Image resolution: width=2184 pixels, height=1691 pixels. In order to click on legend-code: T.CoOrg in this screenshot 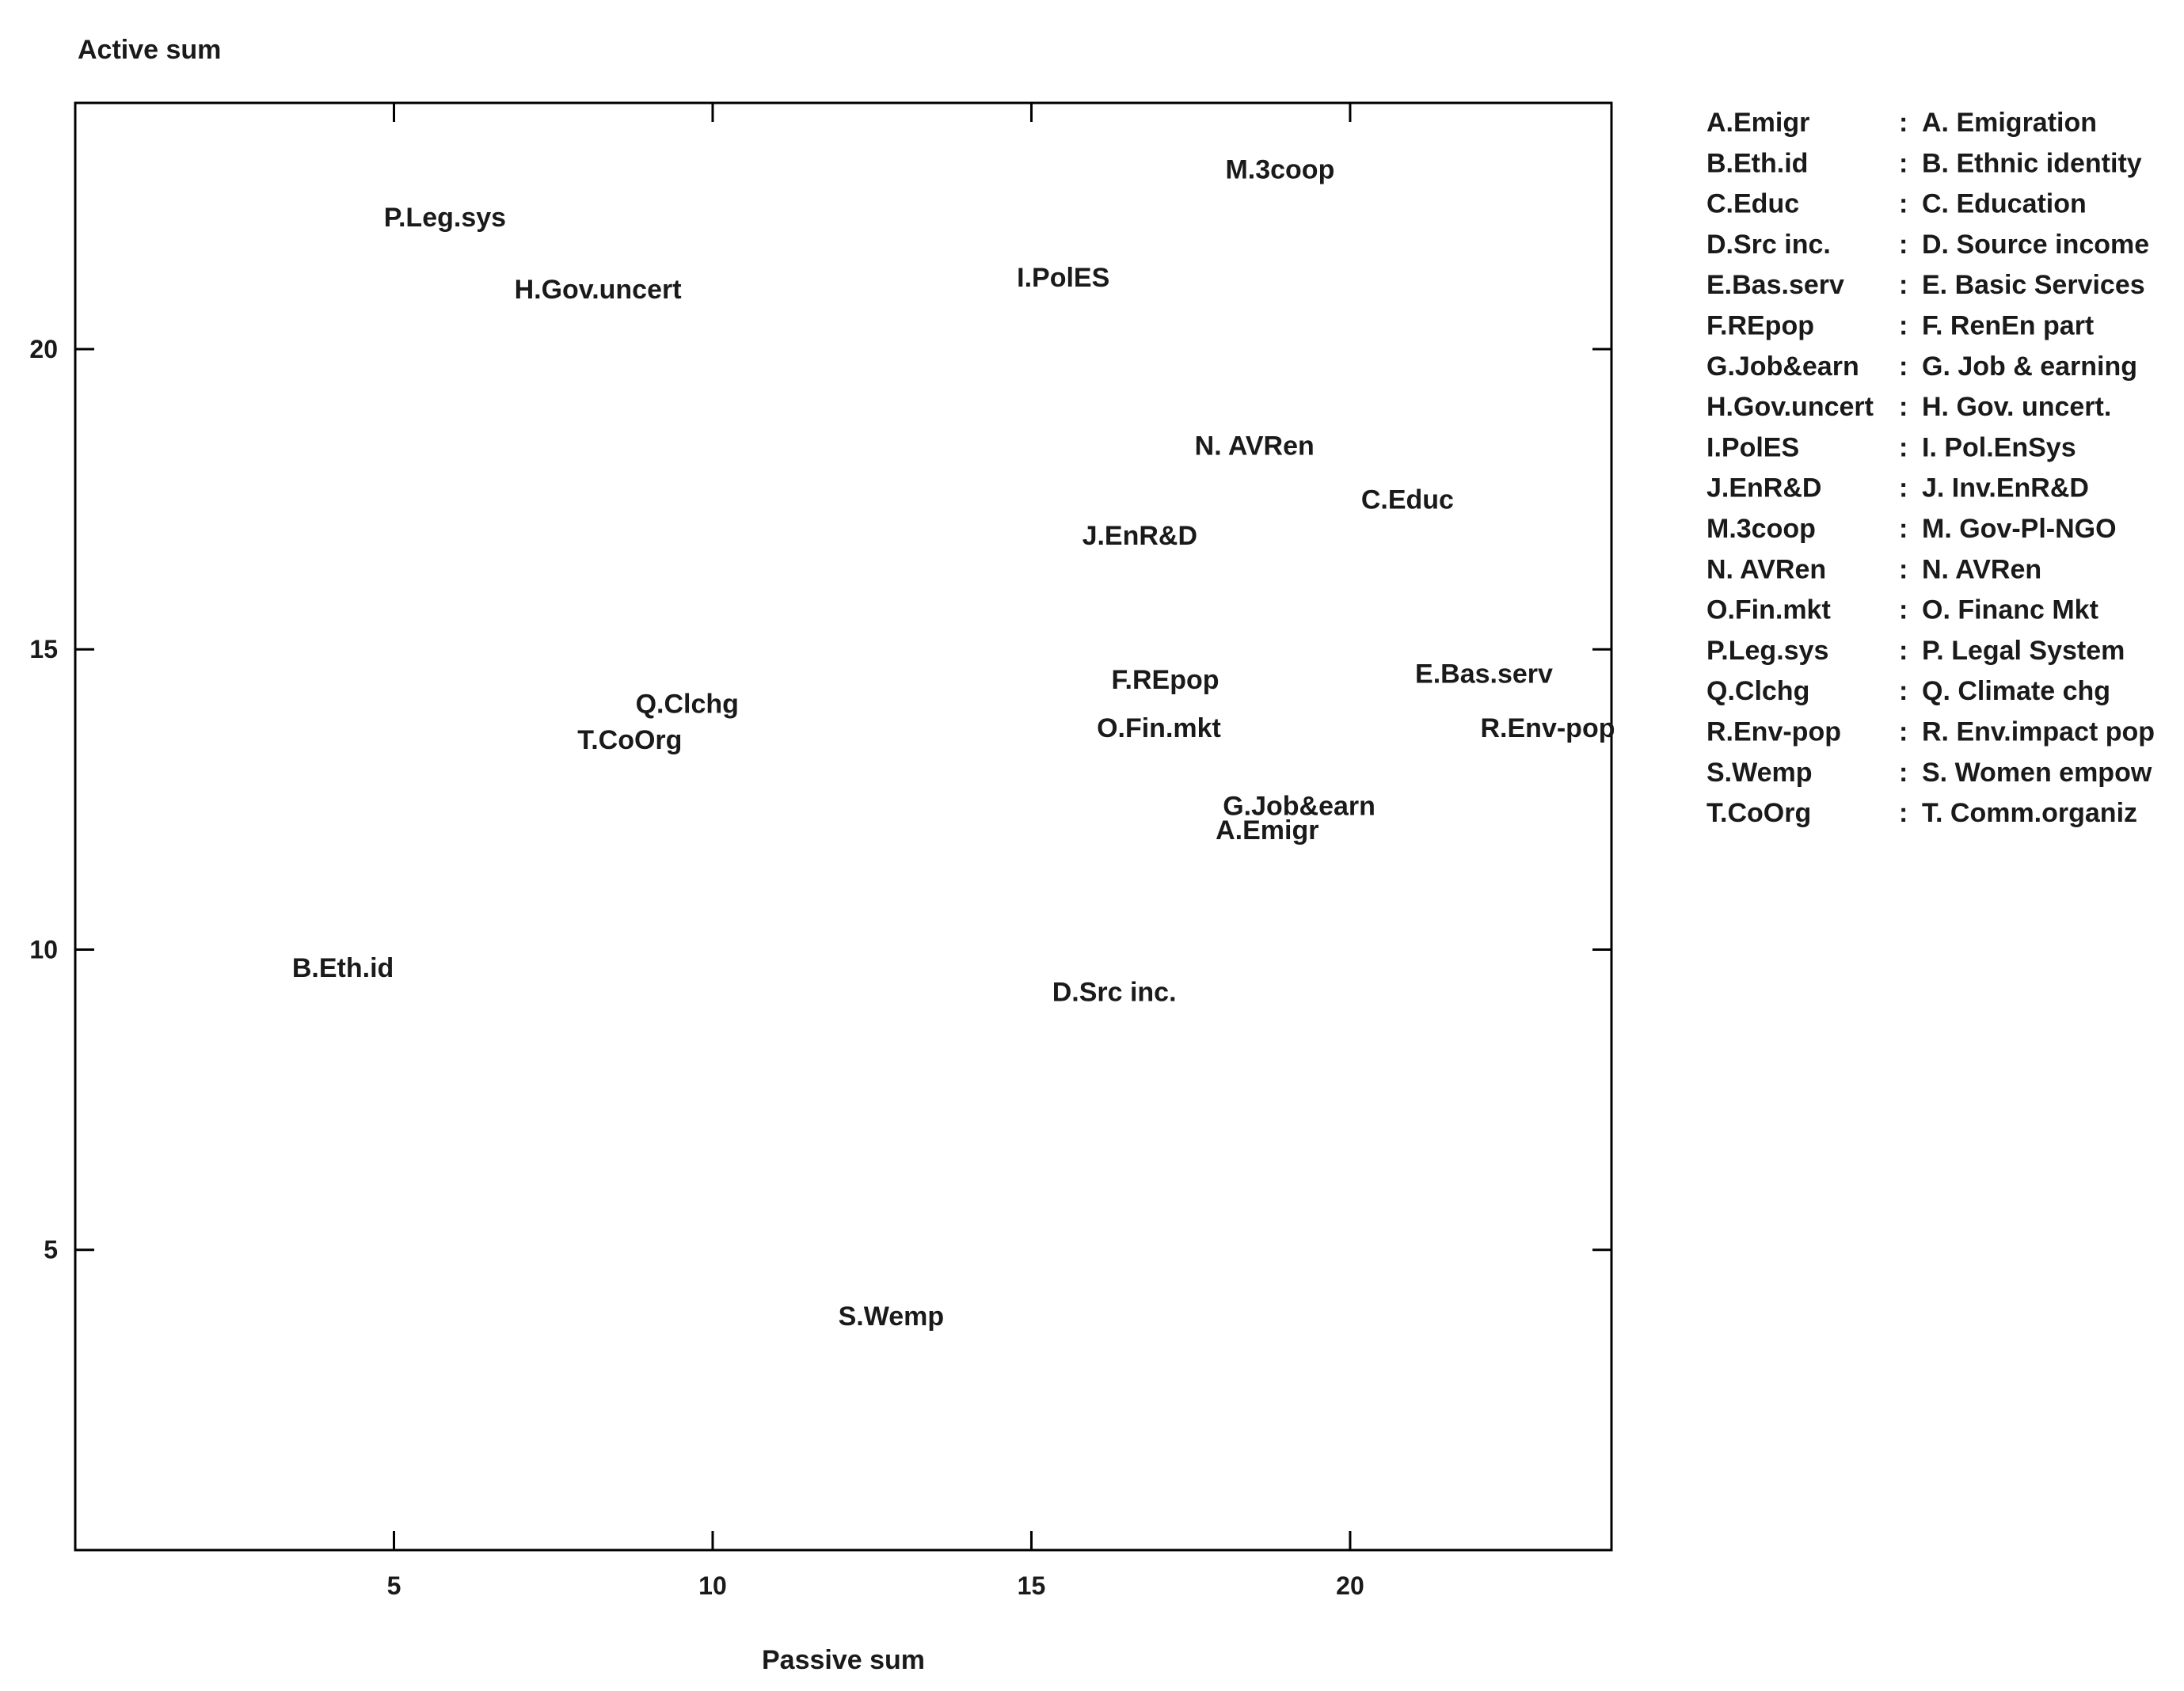, I will do `click(1758, 813)`.